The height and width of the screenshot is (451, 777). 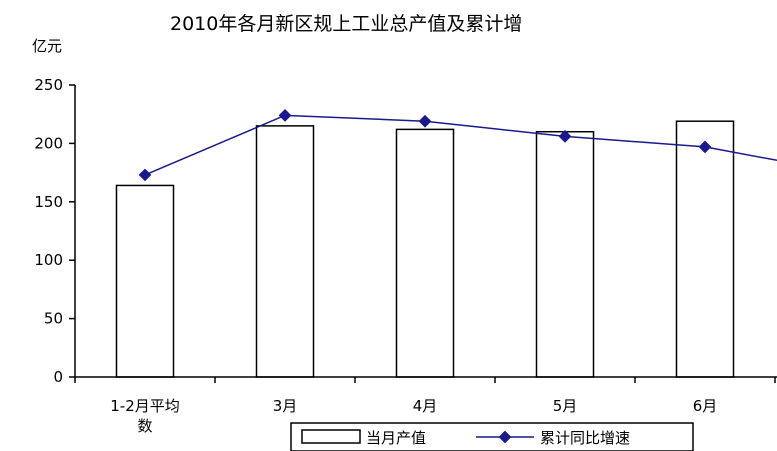 I want to click on y-tick-label: 250, so click(x=48, y=85).